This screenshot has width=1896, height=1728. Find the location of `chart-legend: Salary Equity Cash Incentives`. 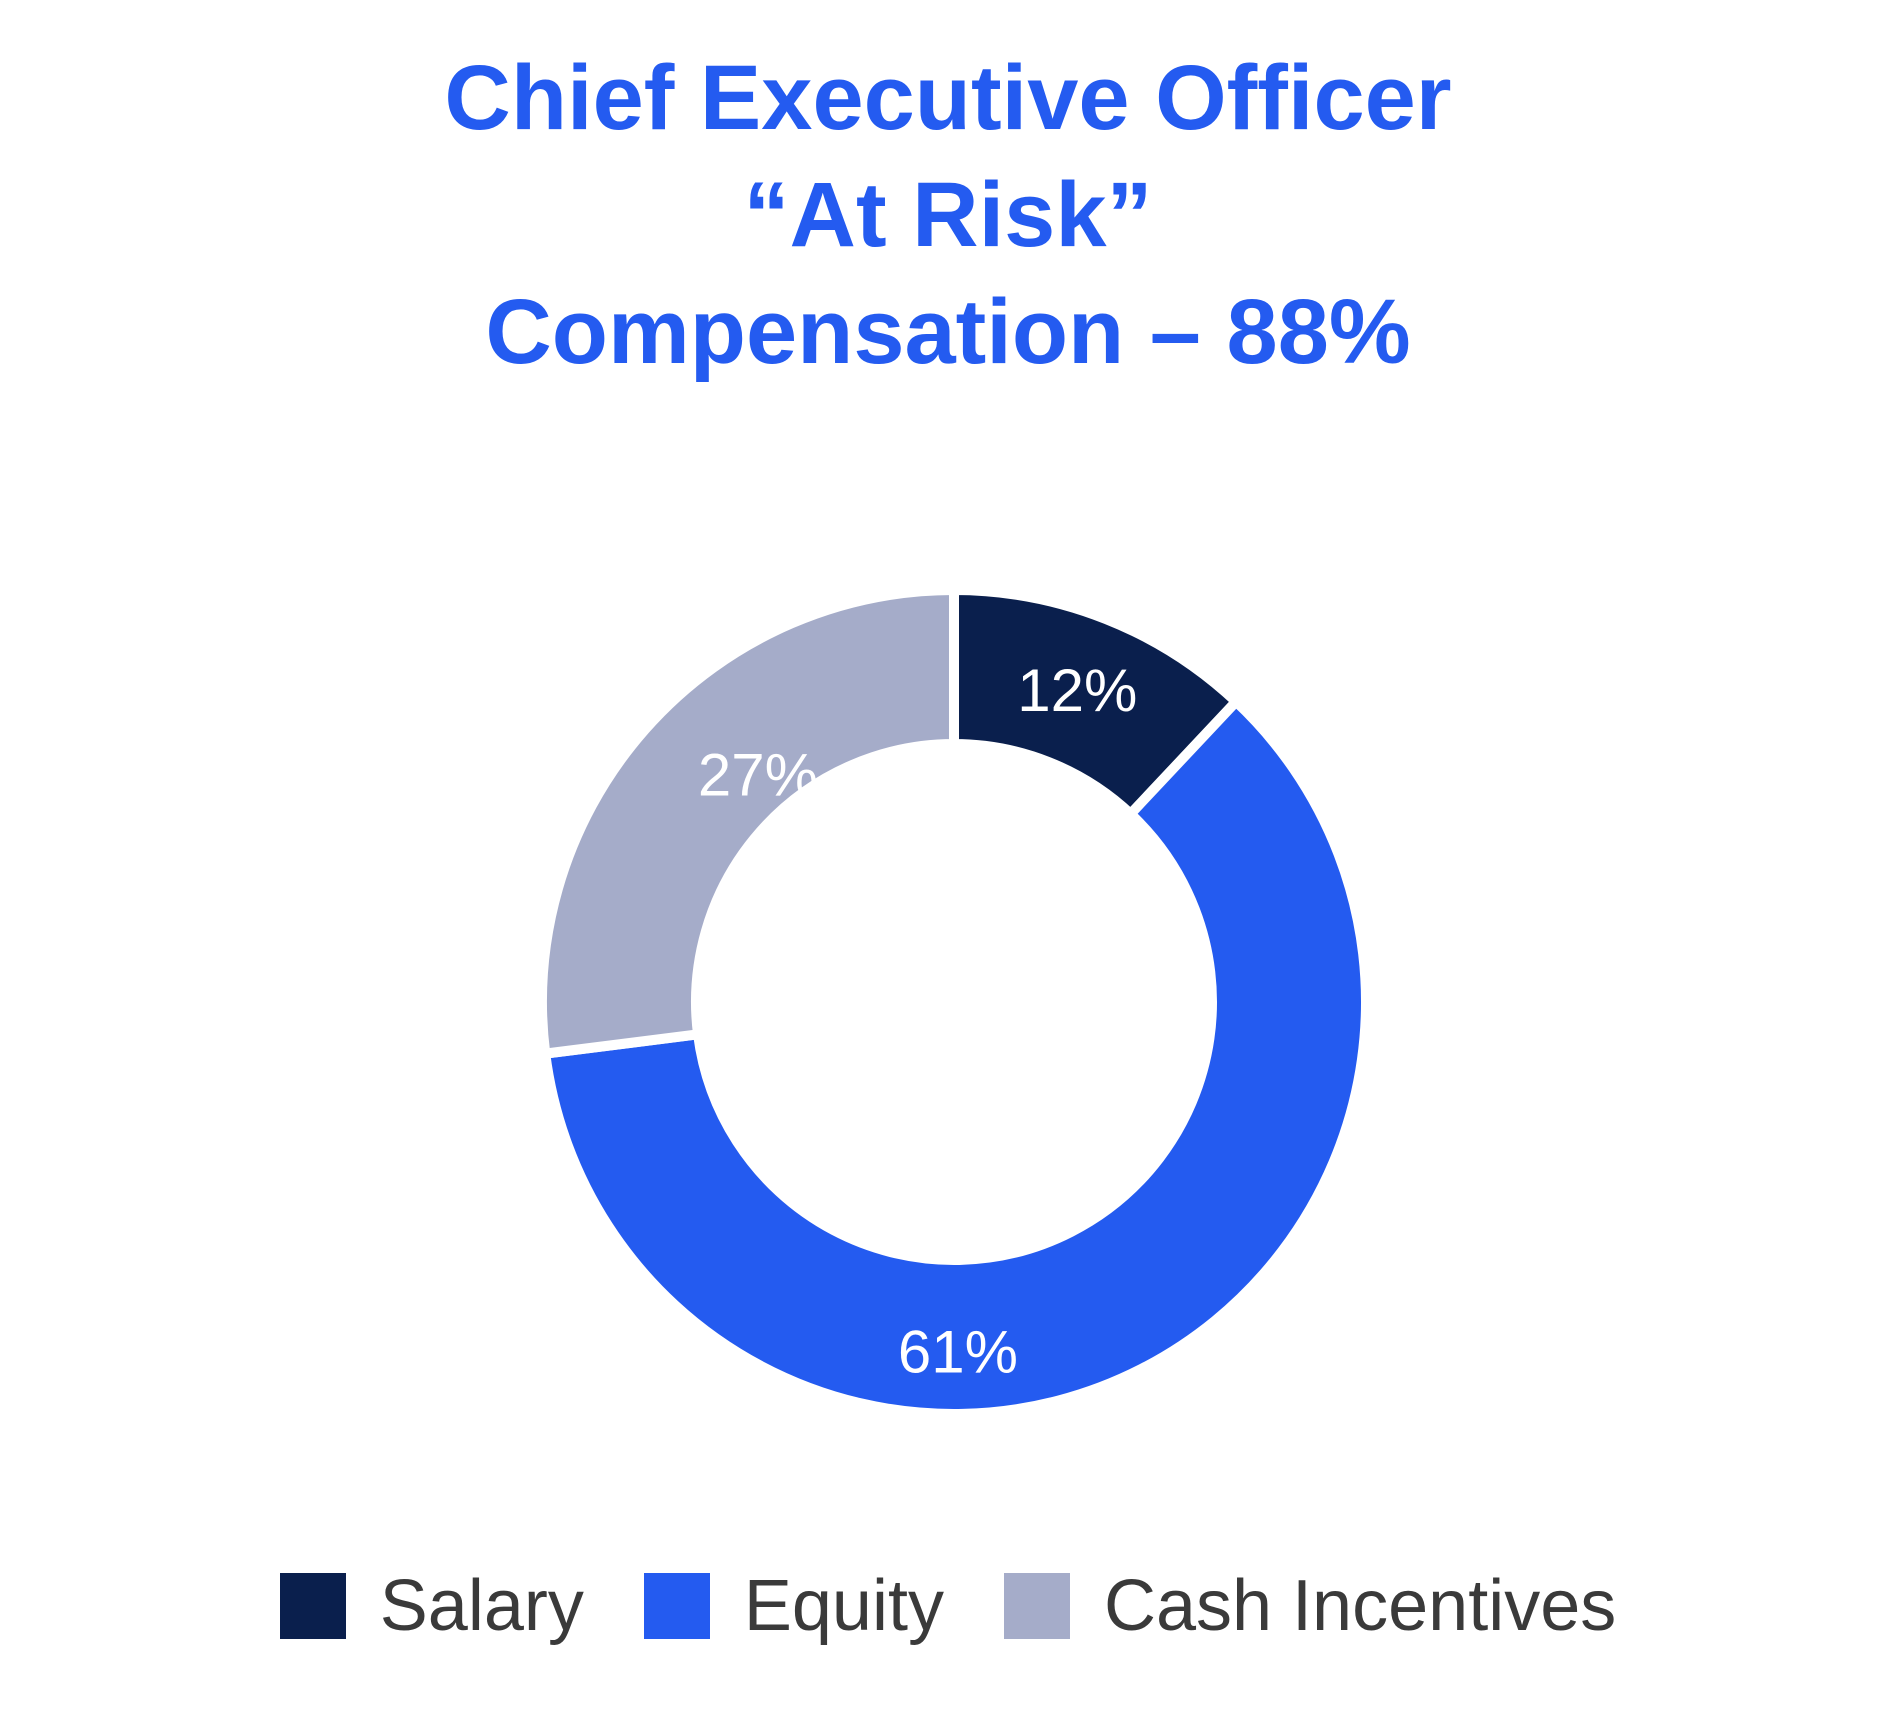

chart-legend: Salary Equity Cash Incentives is located at coordinates (948, 1606).